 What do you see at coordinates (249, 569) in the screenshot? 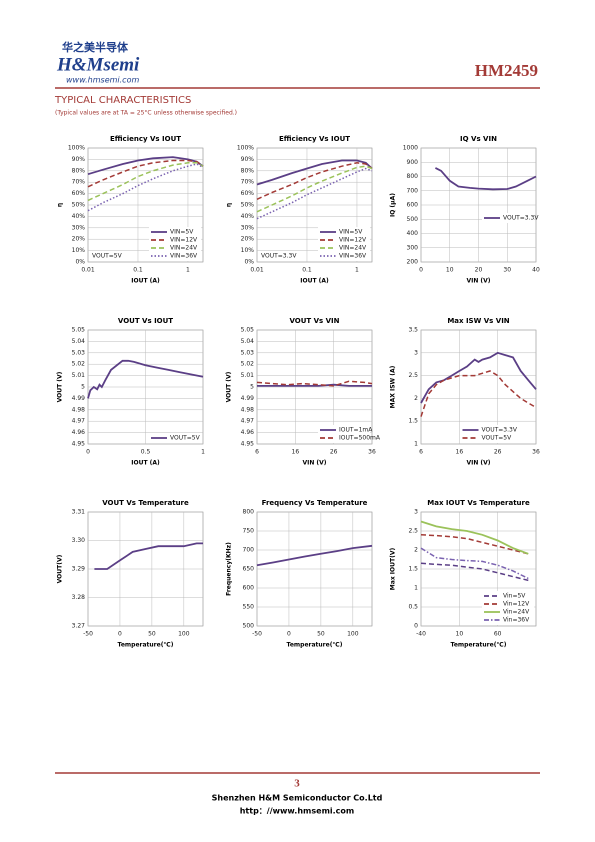
I see `y-tick-label: 650` at bounding box center [249, 569].